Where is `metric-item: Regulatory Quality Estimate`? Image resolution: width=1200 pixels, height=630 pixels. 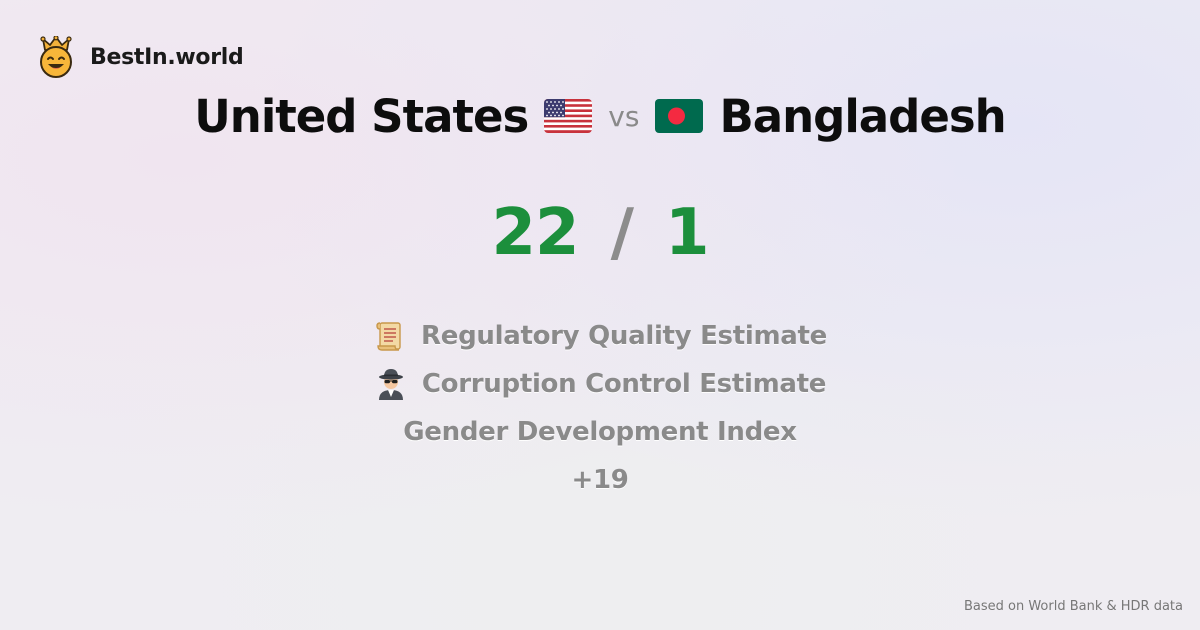 metric-item: Regulatory Quality Estimate is located at coordinates (600, 336).